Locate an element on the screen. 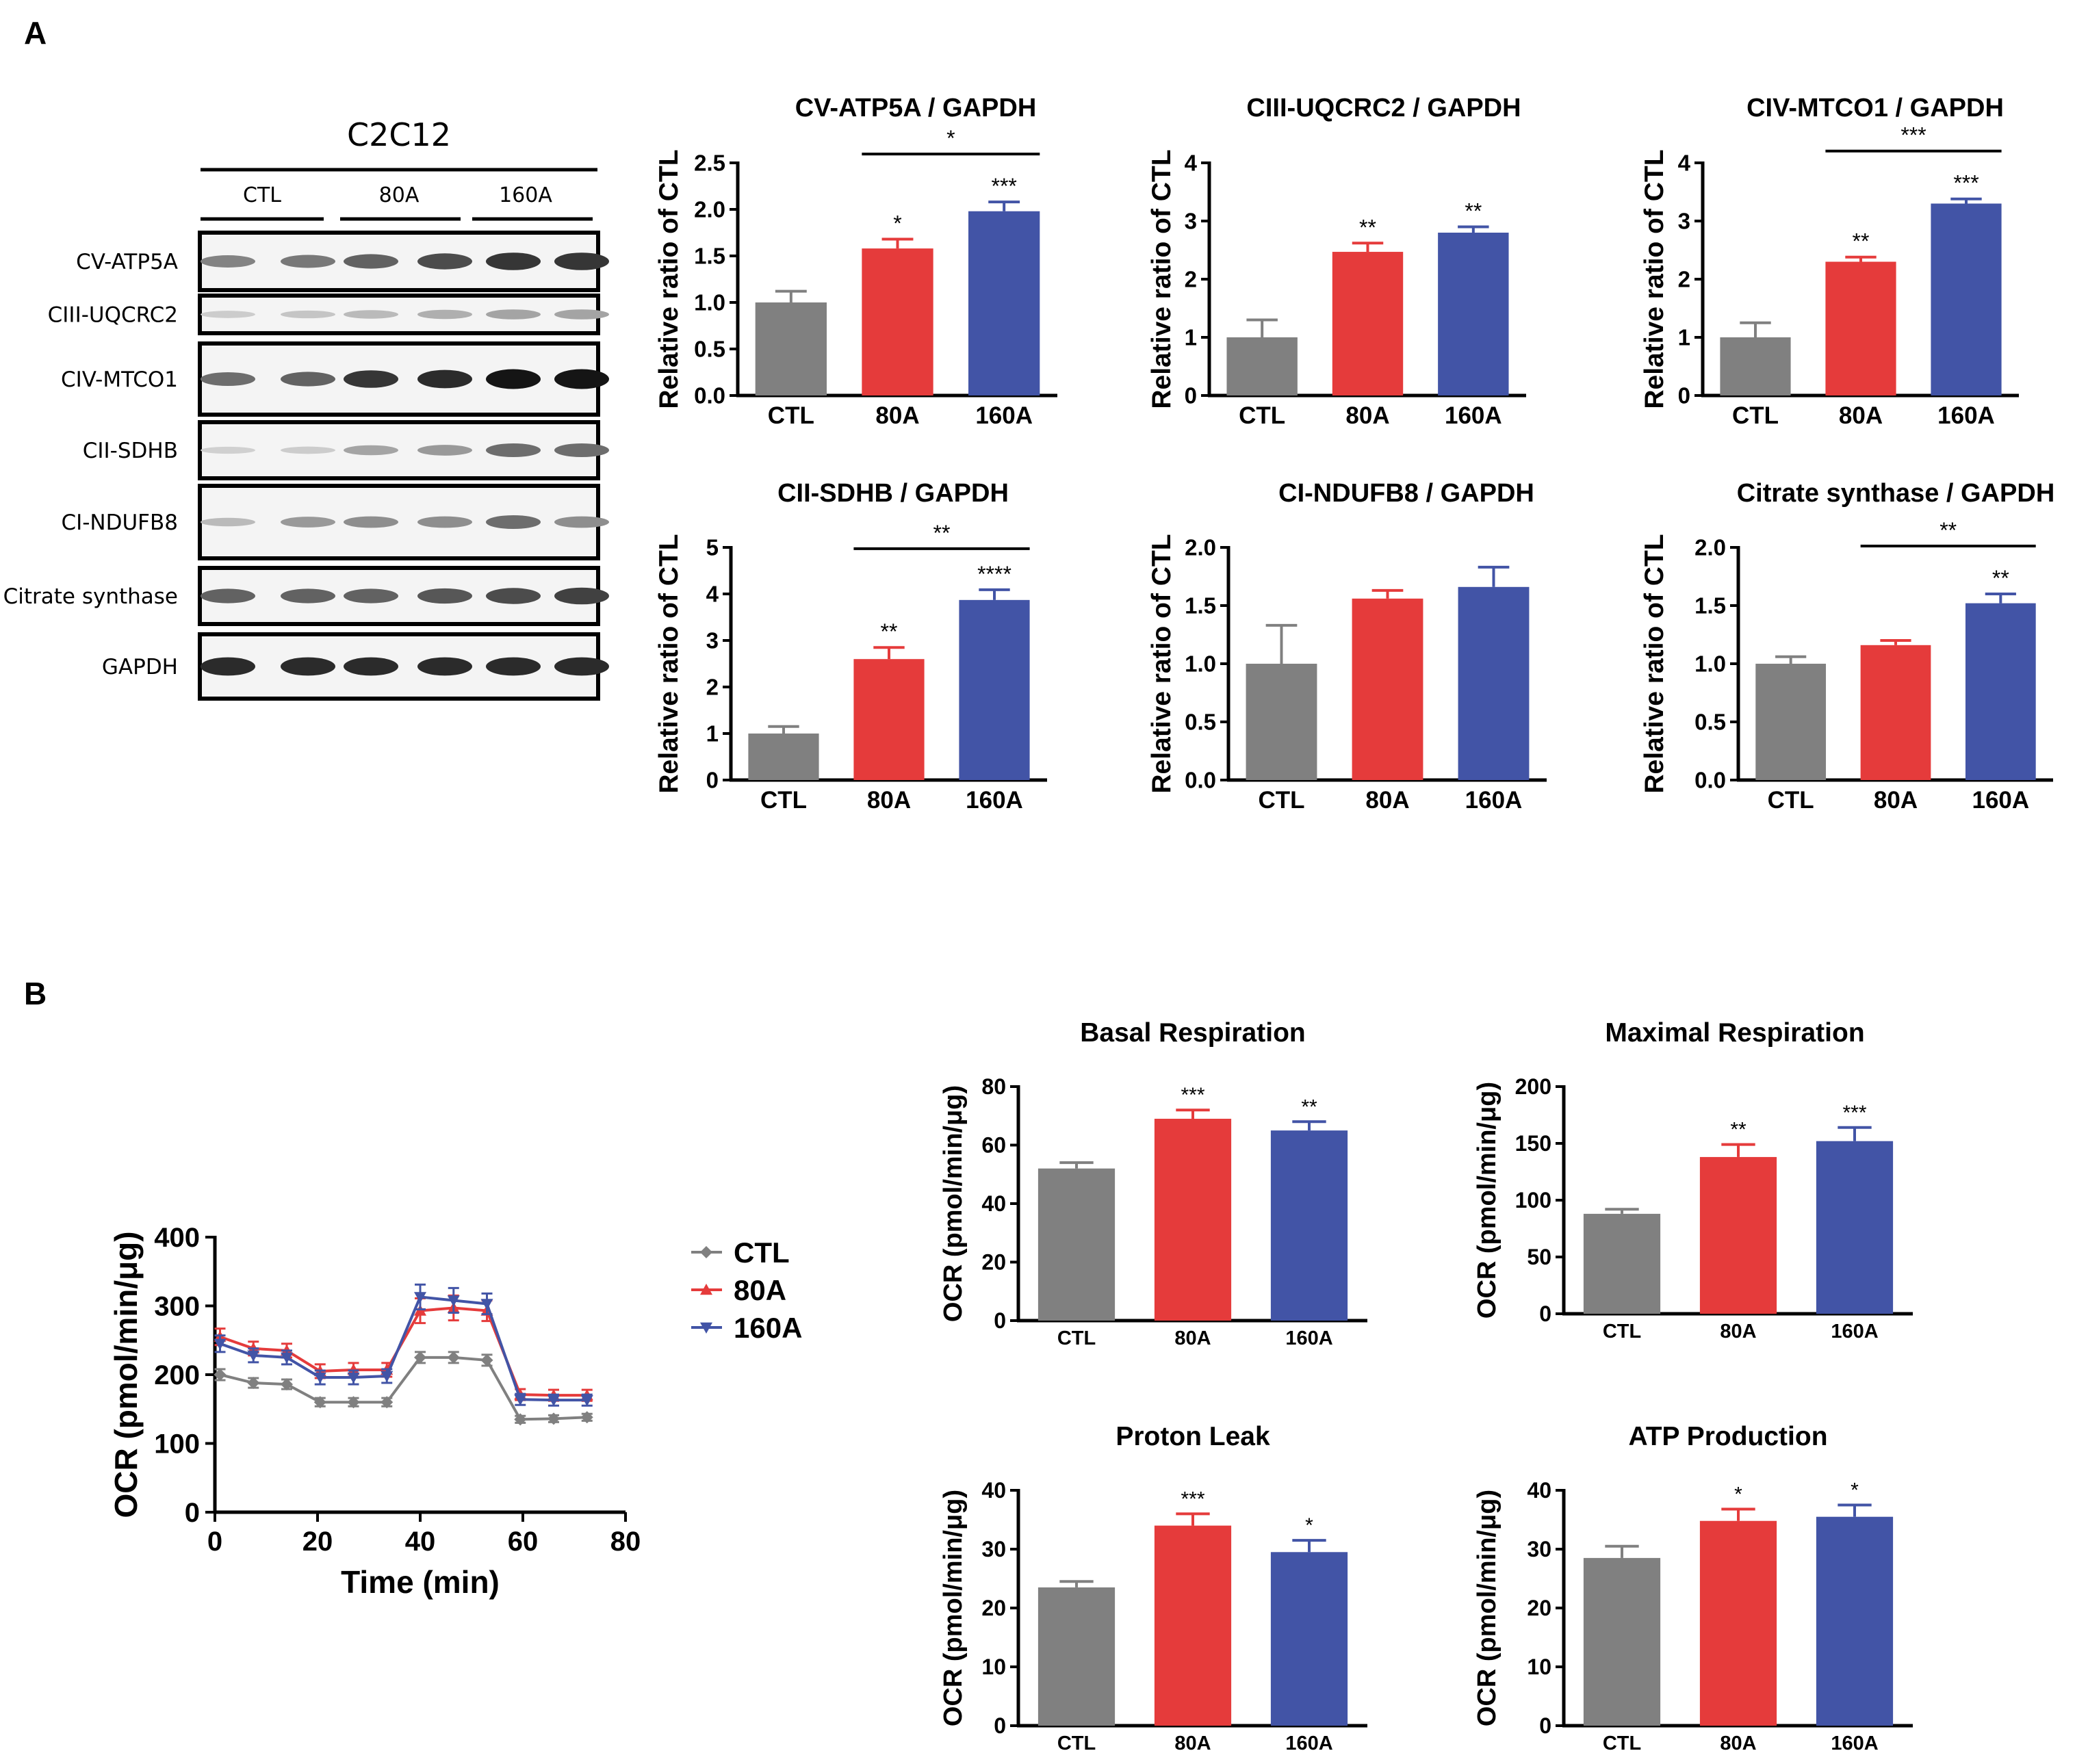  blot-row-label: CIII-UQCRC2 is located at coordinates (113, 315).